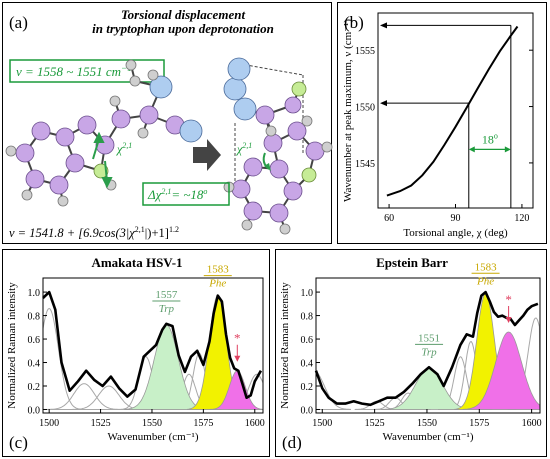  Describe the element at coordinates (267, 167) in the screenshot. I see `rotation-arrowhead-right` at that location.